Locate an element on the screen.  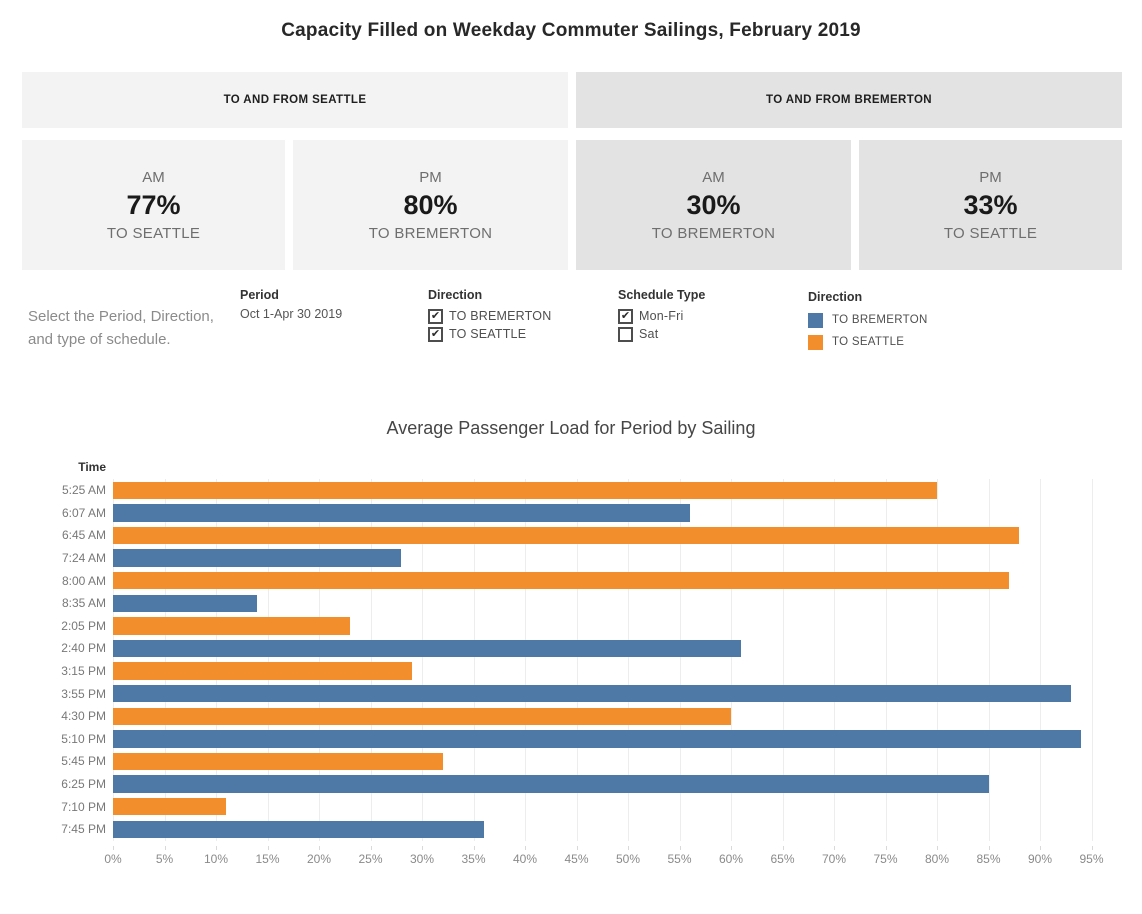
y-tick-label: 8:00 AM is located at coordinates (83, 580).